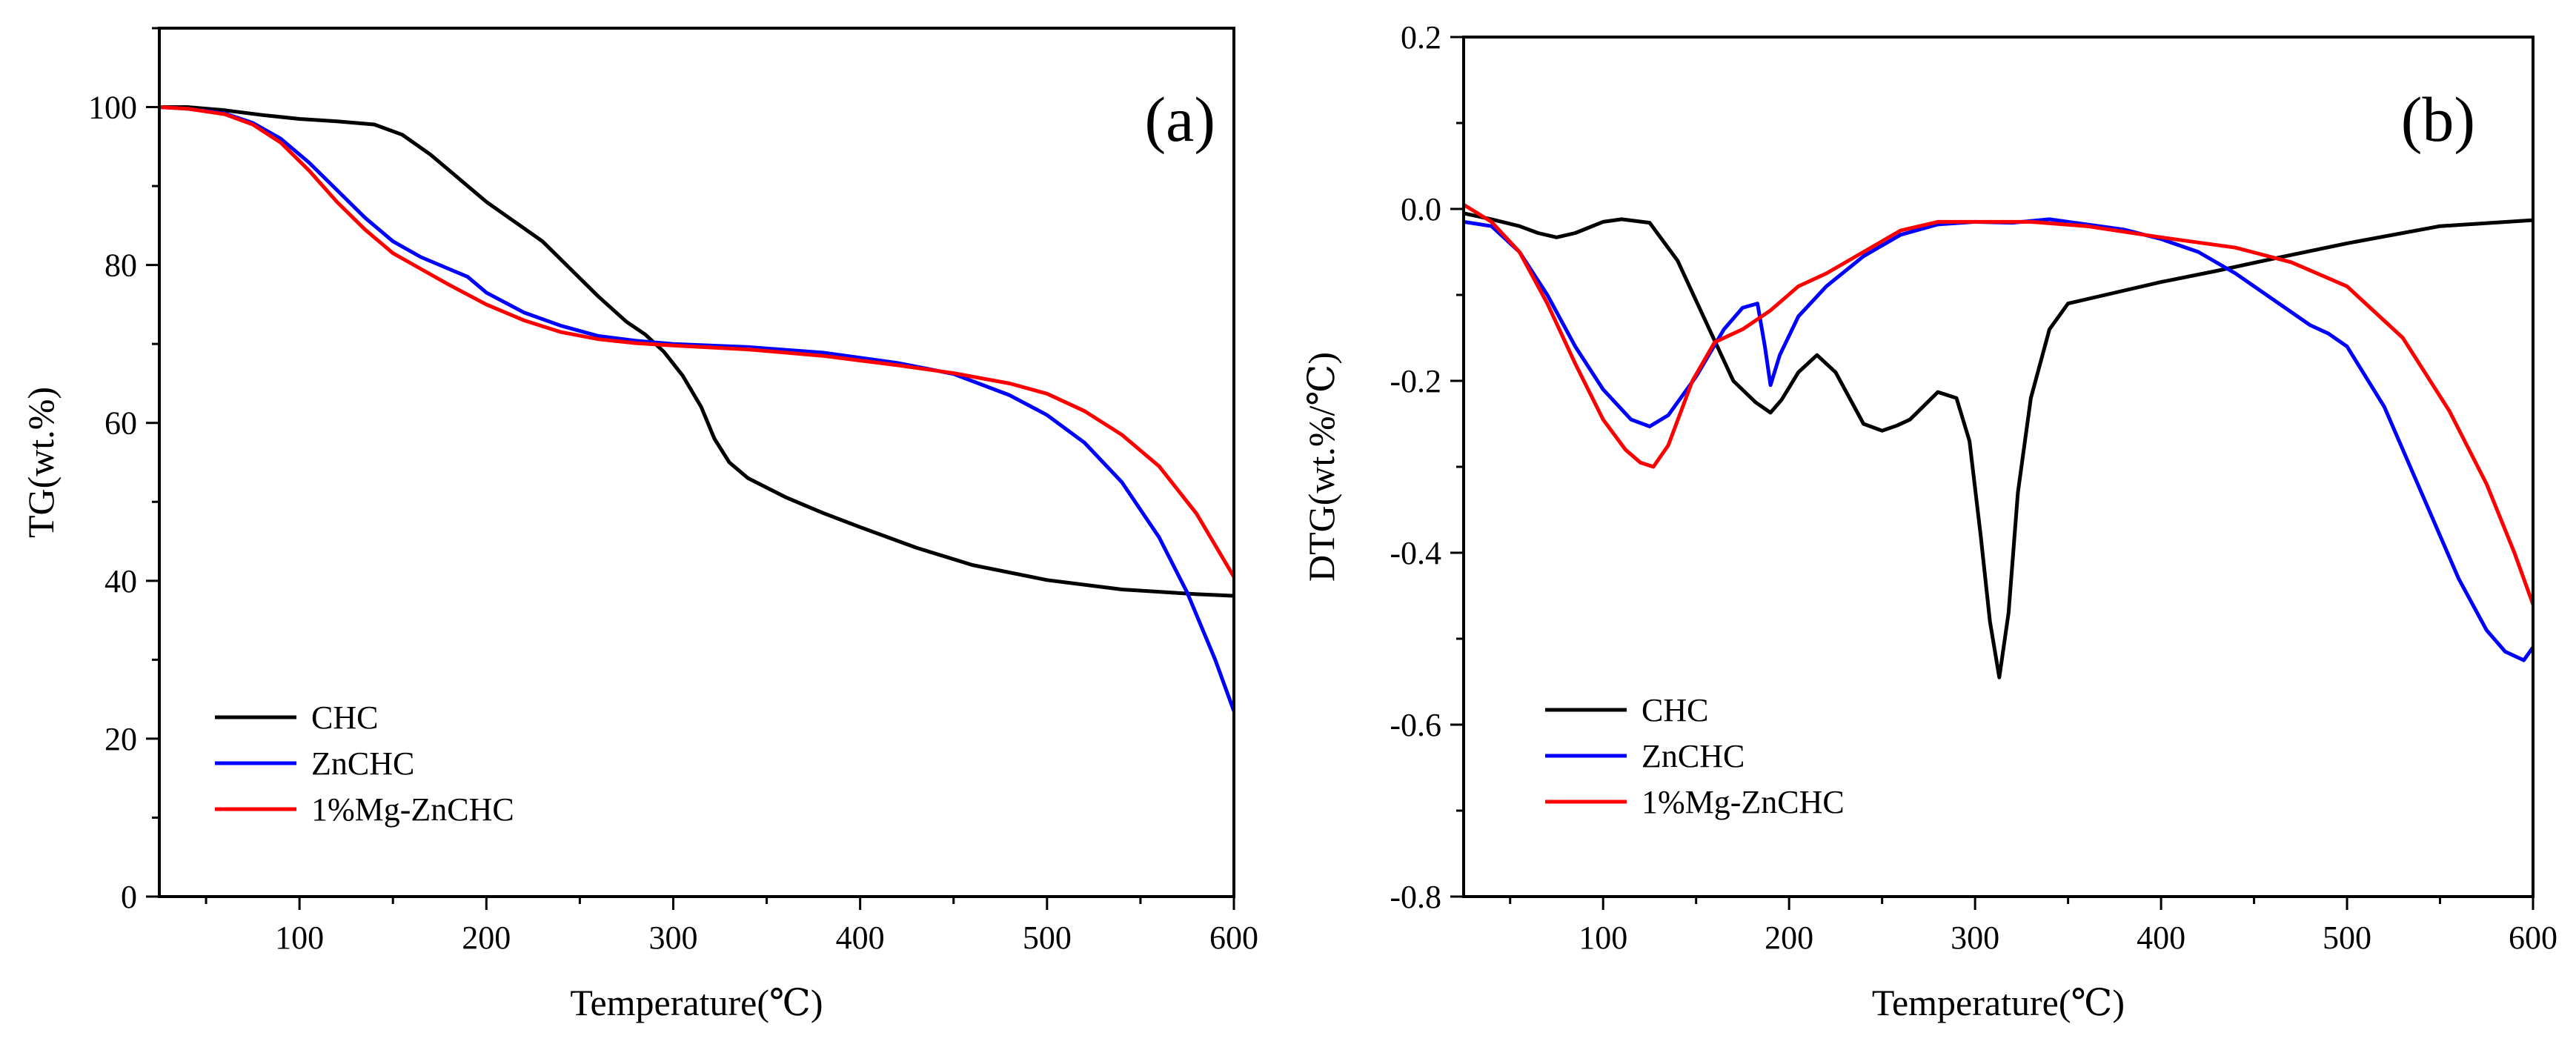  I want to click on panel-label: (a), so click(1180, 119).